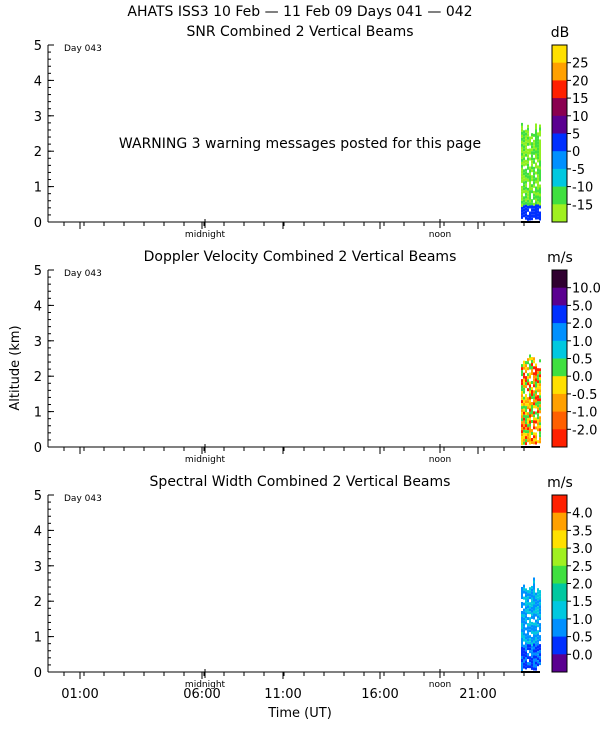 The image size is (600, 750). What do you see at coordinates (576, 152) in the screenshot?
I see `colorbar-label: 0` at bounding box center [576, 152].